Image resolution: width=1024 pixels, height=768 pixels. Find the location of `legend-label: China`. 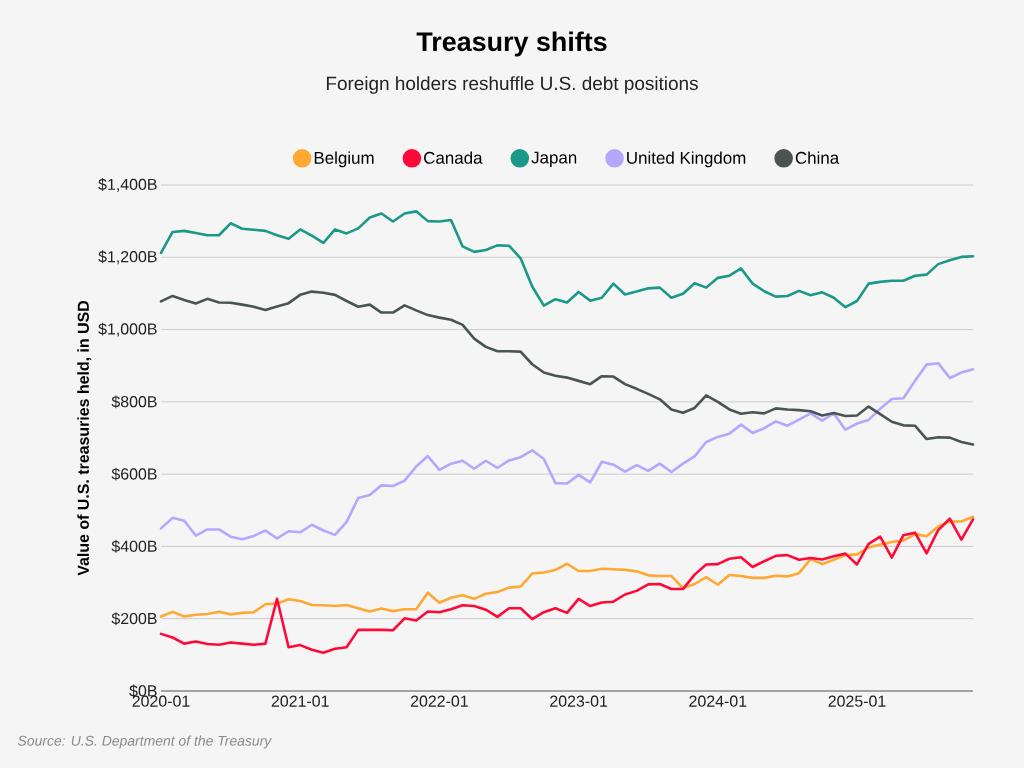

legend-label: China is located at coordinates (817, 157).